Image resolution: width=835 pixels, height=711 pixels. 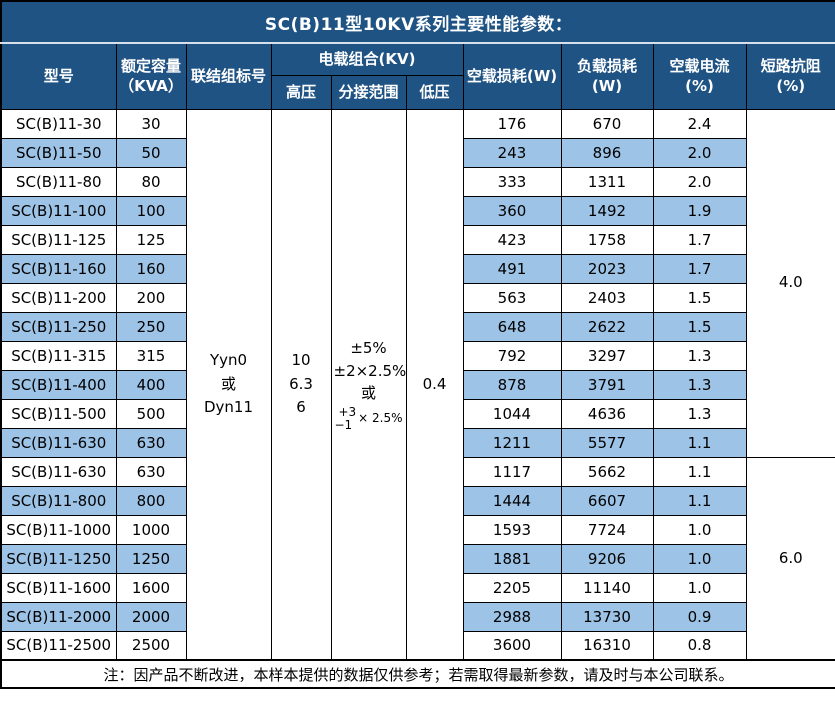 What do you see at coordinates (347, 411) in the screenshot?
I see `tap-fraction-top: +3` at bounding box center [347, 411].